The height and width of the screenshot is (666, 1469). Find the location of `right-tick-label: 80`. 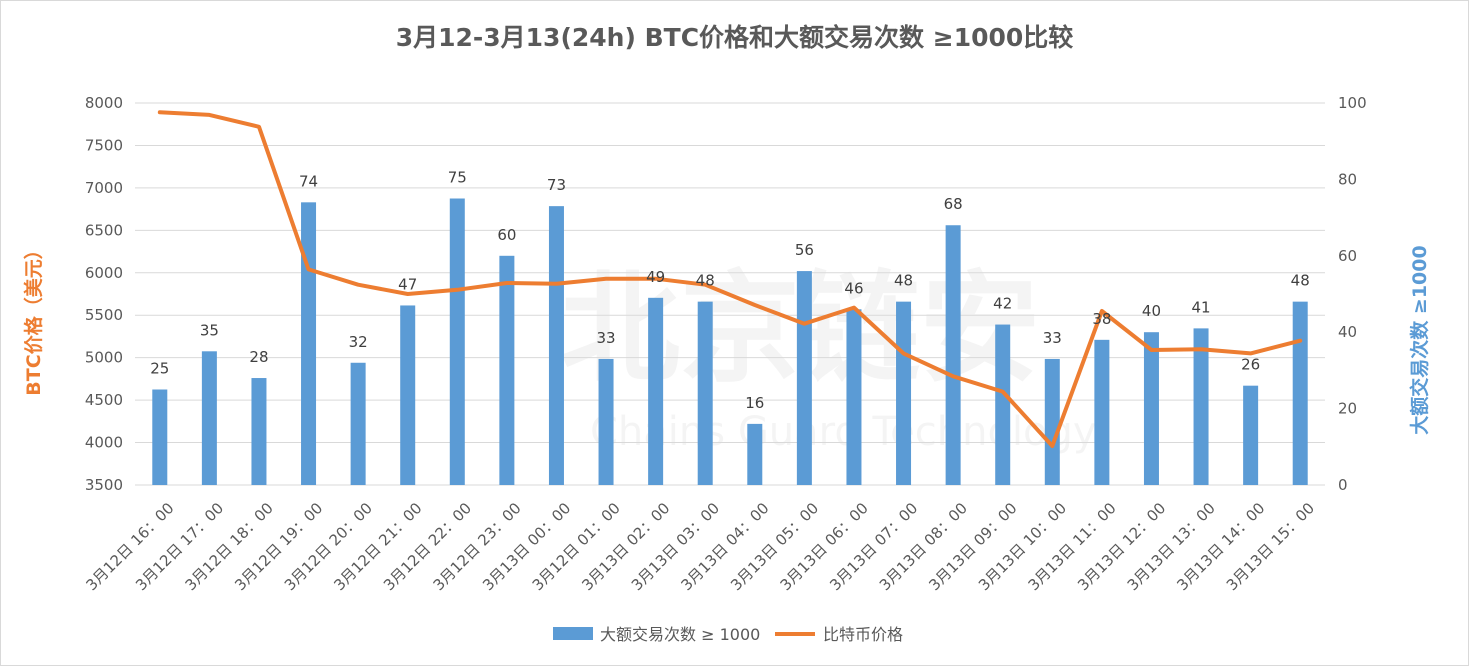

right-tick-label: 80 is located at coordinates (1347, 179).